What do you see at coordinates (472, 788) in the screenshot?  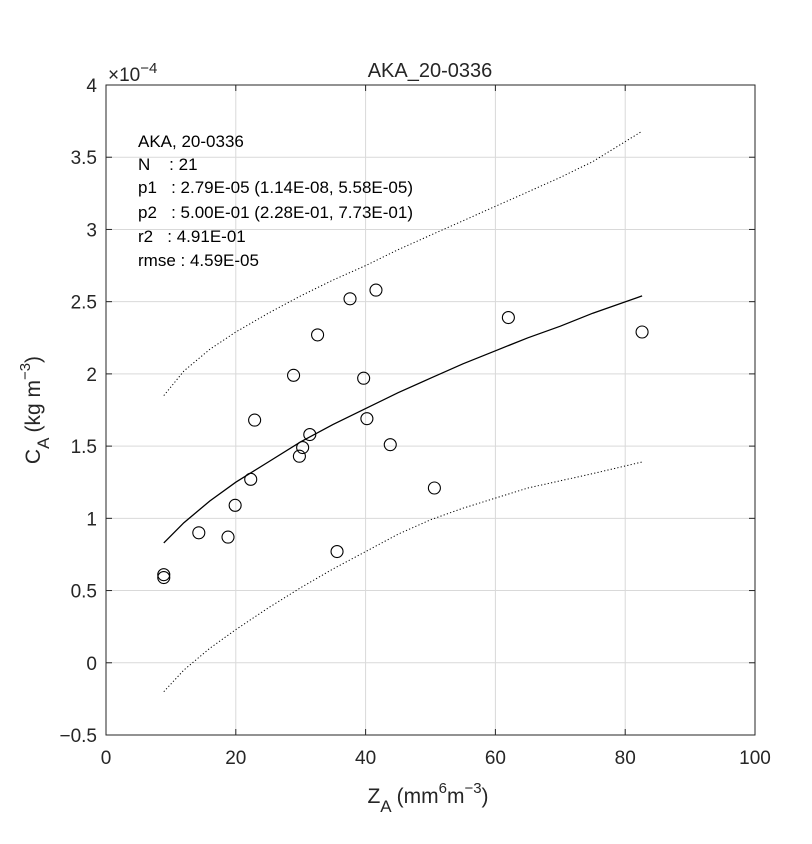 I see `x-axis-title-unit-sup2: −3` at bounding box center [472, 788].